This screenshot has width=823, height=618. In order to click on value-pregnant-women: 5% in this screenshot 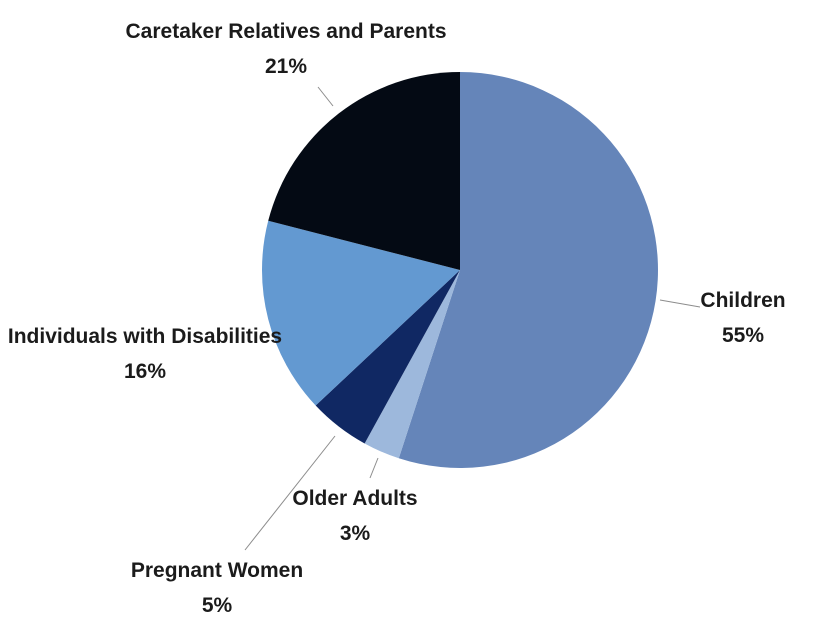, I will do `click(217, 605)`.